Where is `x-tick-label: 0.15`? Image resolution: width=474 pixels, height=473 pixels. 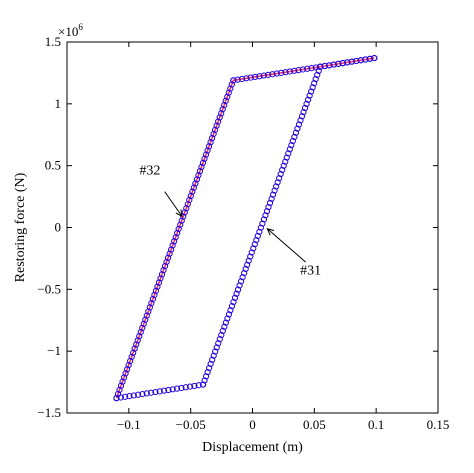 x-tick-label: 0.15 is located at coordinates (438, 424).